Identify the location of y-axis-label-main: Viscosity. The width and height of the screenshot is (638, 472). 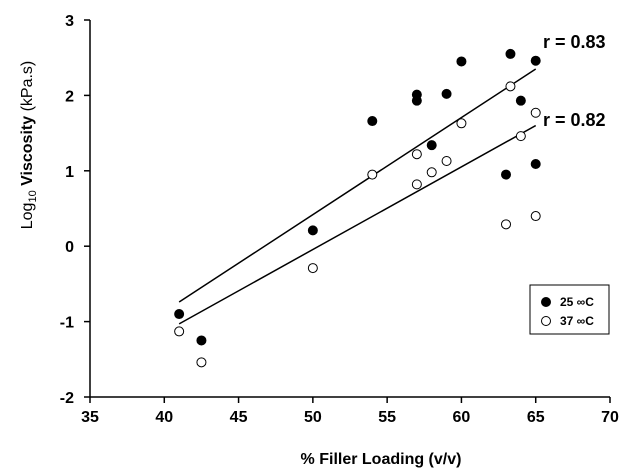
(27, 151).